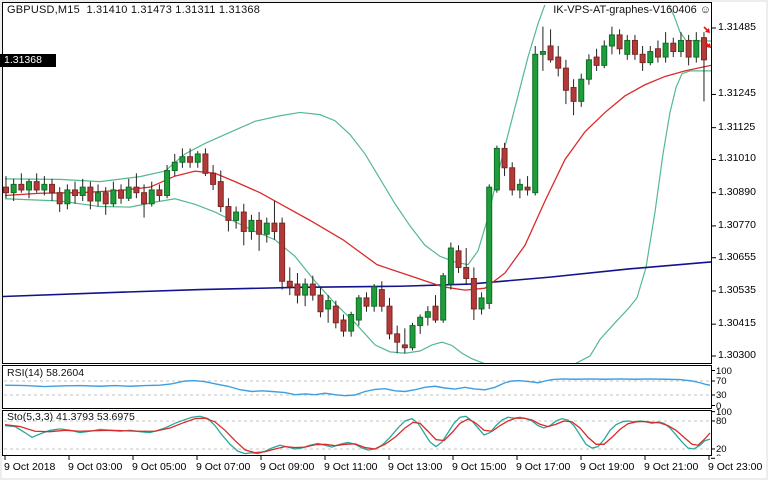  Describe the element at coordinates (671, 467) in the screenshot. I see `time-axis-label: 9 Oct 21:00` at that location.